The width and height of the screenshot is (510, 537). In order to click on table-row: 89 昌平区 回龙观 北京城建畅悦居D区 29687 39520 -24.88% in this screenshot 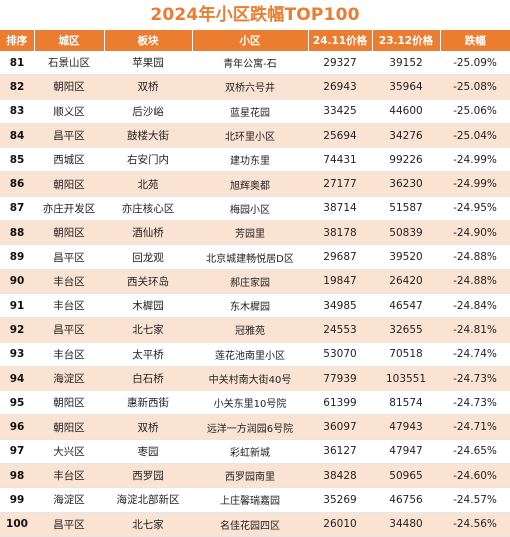, I will do `click(255, 257)`.